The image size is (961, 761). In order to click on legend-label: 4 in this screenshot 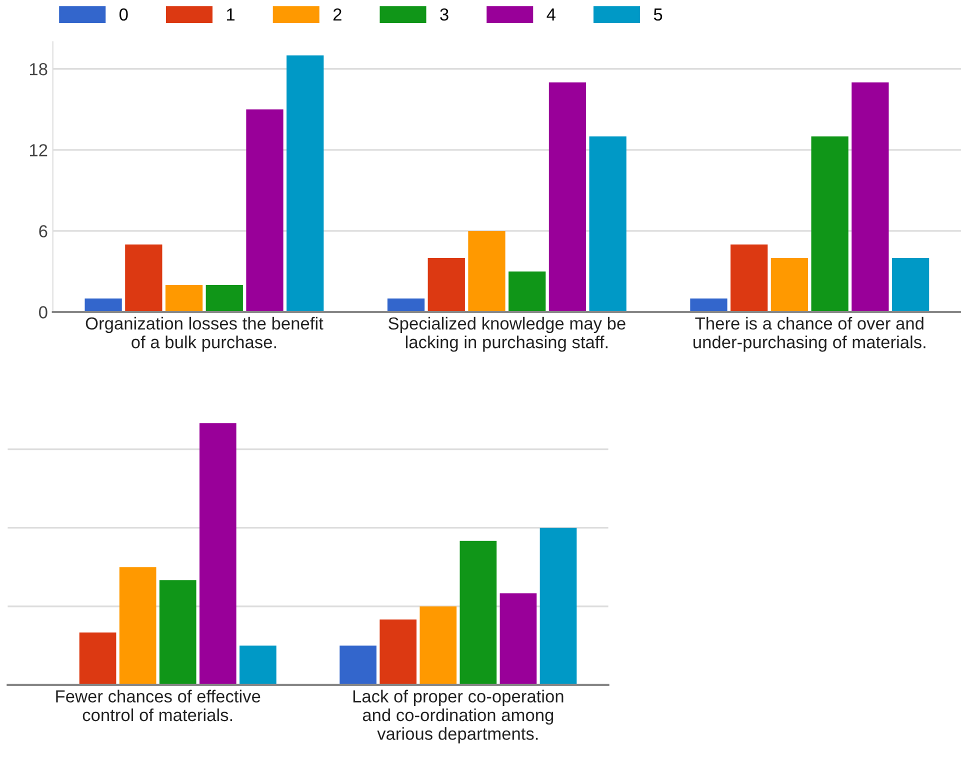, I will do `click(551, 14)`.